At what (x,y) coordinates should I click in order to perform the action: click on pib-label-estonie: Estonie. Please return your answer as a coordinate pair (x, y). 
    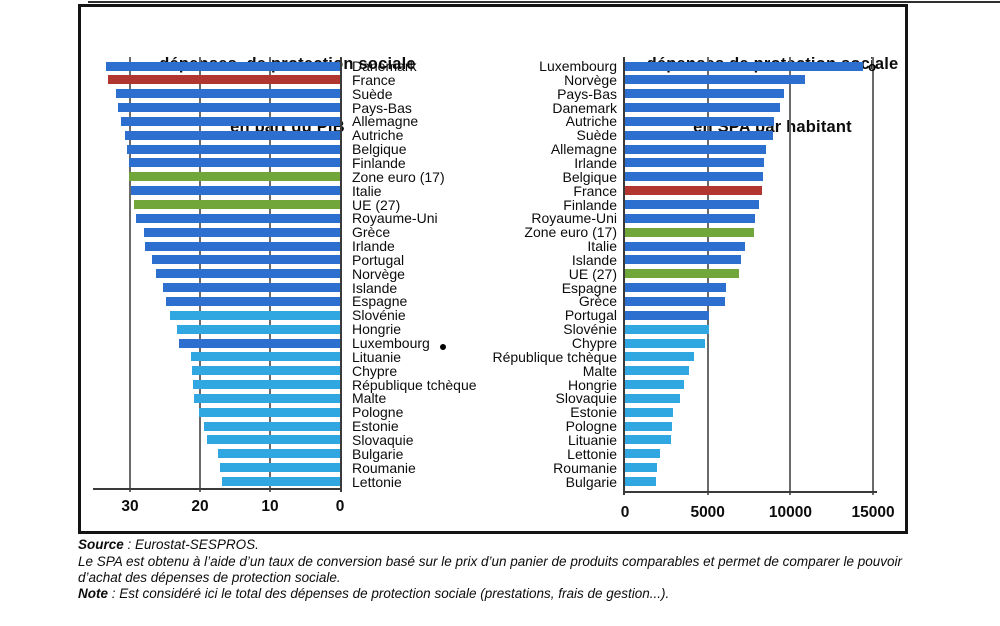
    Looking at the image, I should click on (375, 426).